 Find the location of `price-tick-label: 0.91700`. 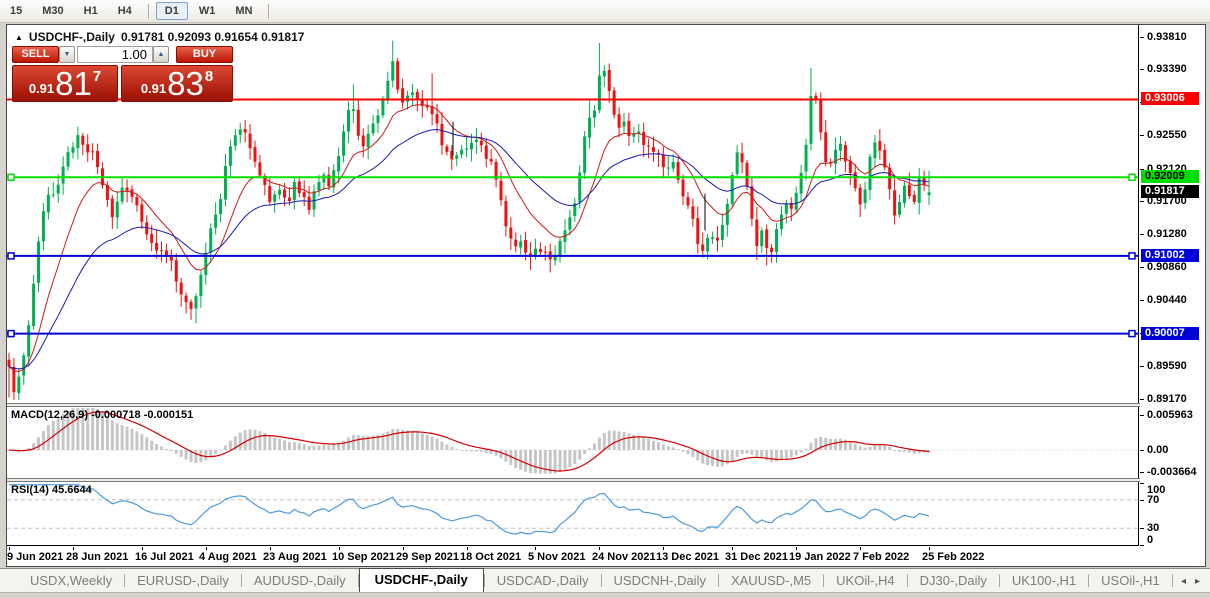

price-tick-label: 0.91700 is located at coordinates (1167, 201).